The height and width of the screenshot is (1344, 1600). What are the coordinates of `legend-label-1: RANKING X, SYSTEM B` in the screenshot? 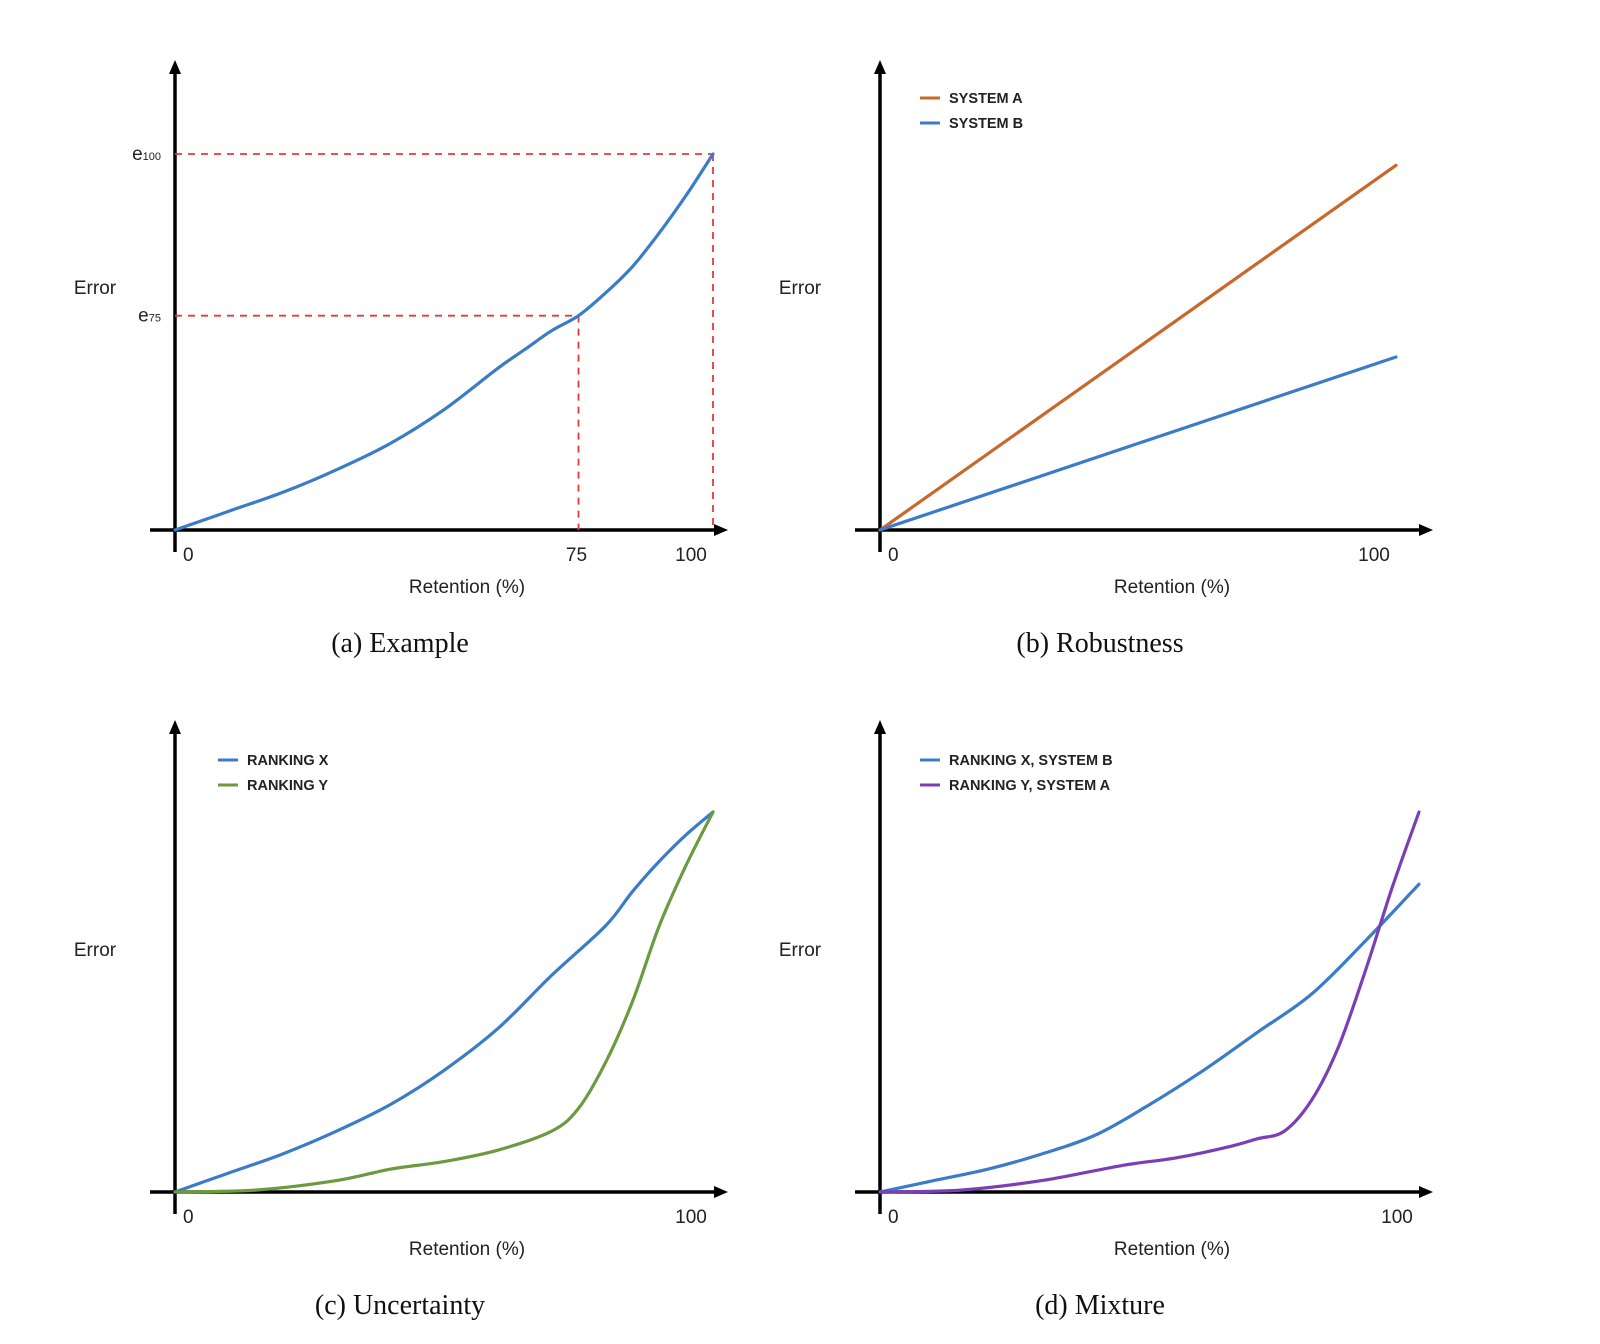 It's located at (1031, 761).